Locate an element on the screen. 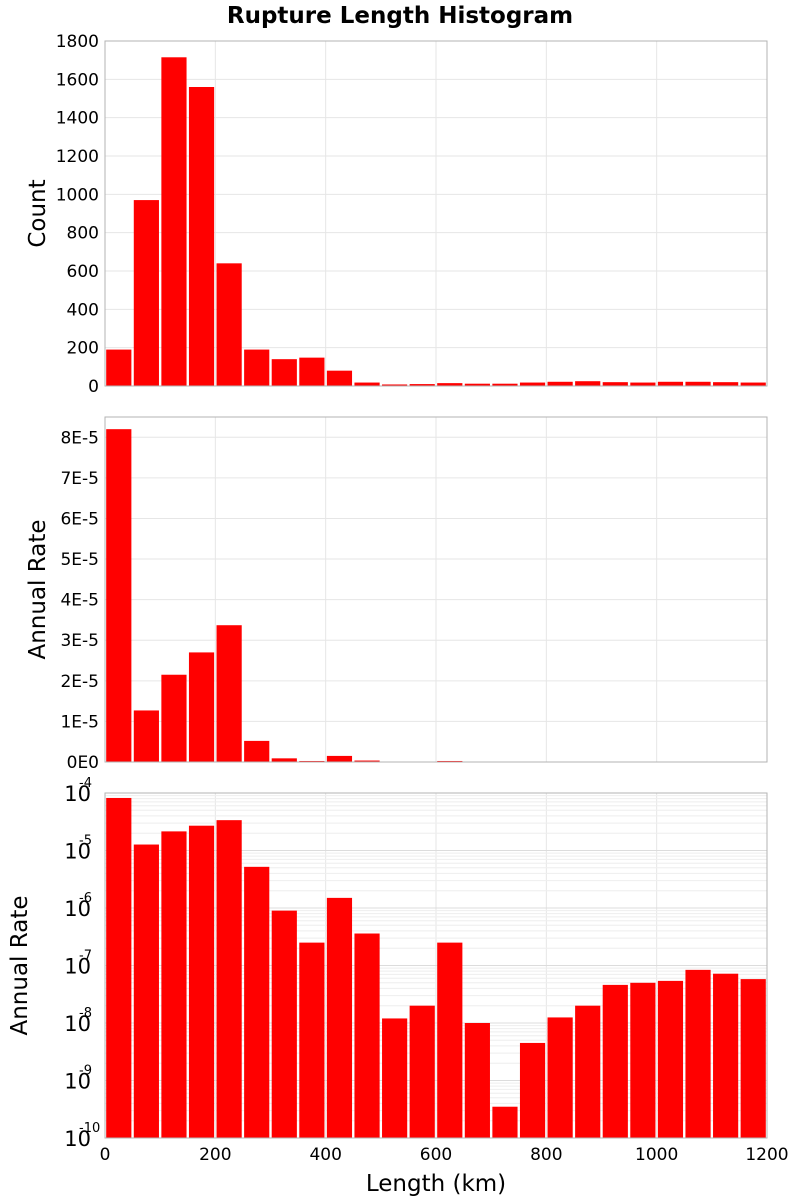 The width and height of the screenshot is (800, 1200). x-tick-label: 400 is located at coordinates (325, 1155).